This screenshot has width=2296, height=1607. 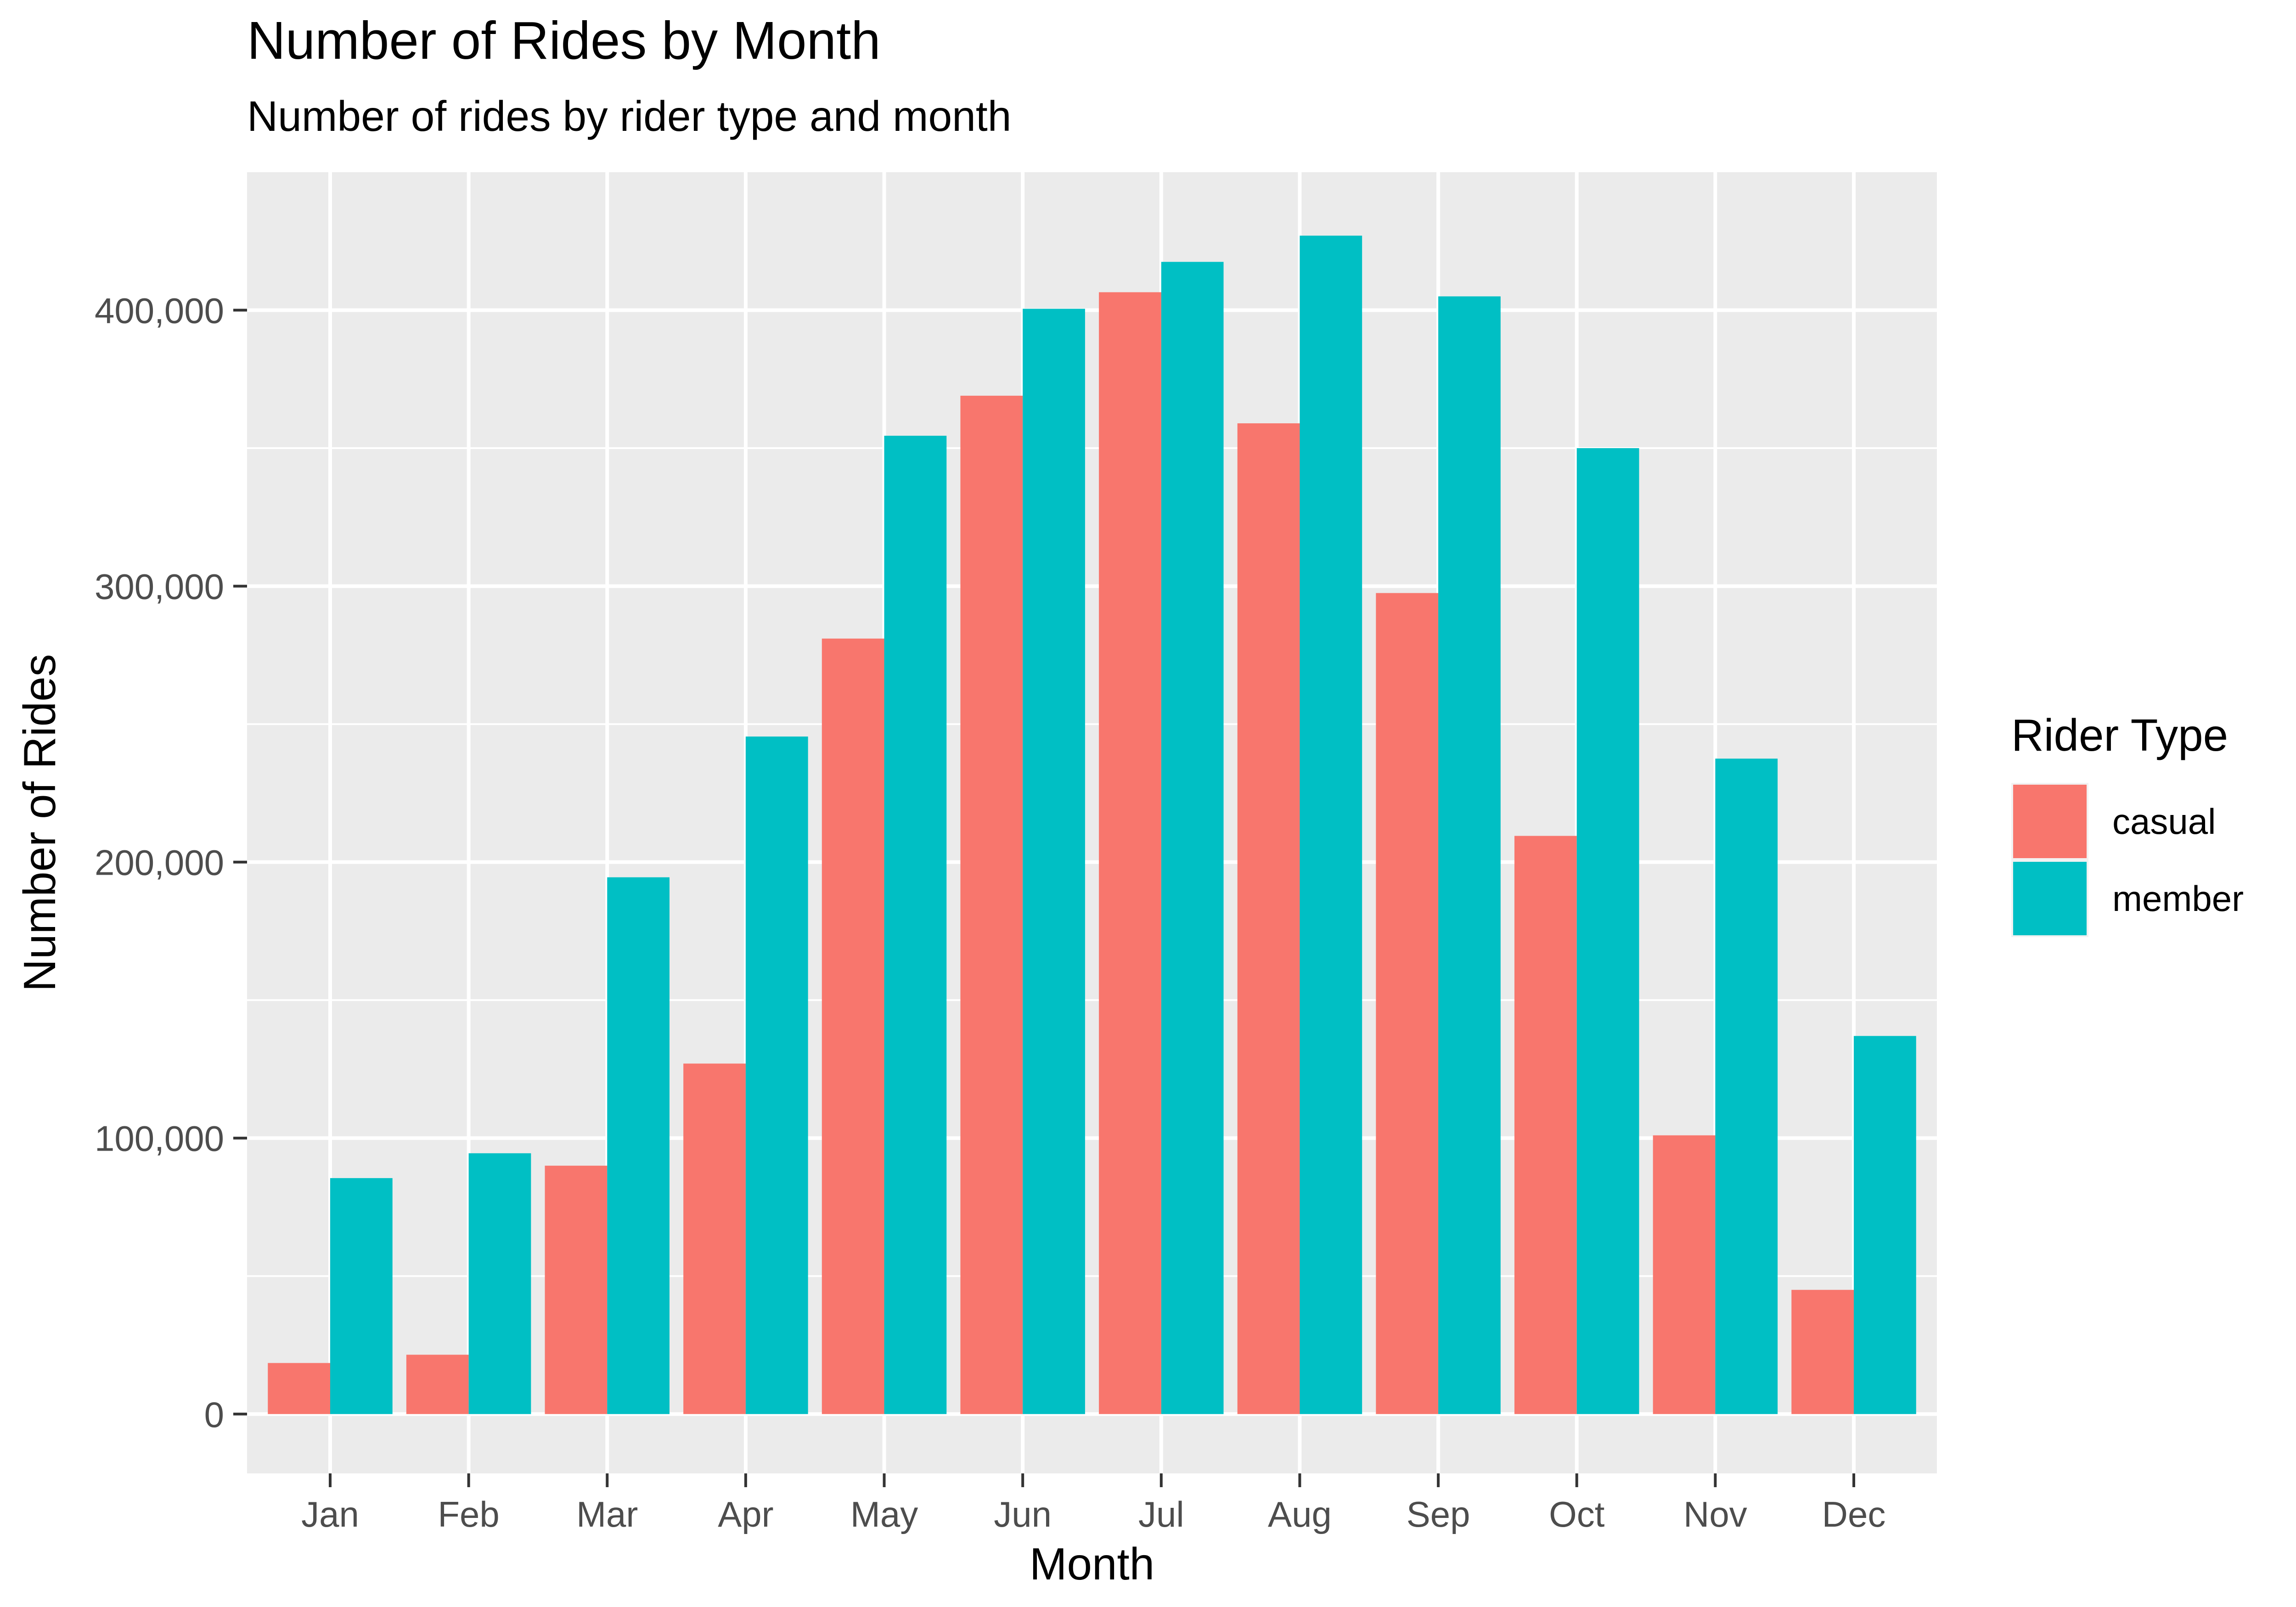 What do you see at coordinates (853, 1026) in the screenshot?
I see `bar-casual-may` at bounding box center [853, 1026].